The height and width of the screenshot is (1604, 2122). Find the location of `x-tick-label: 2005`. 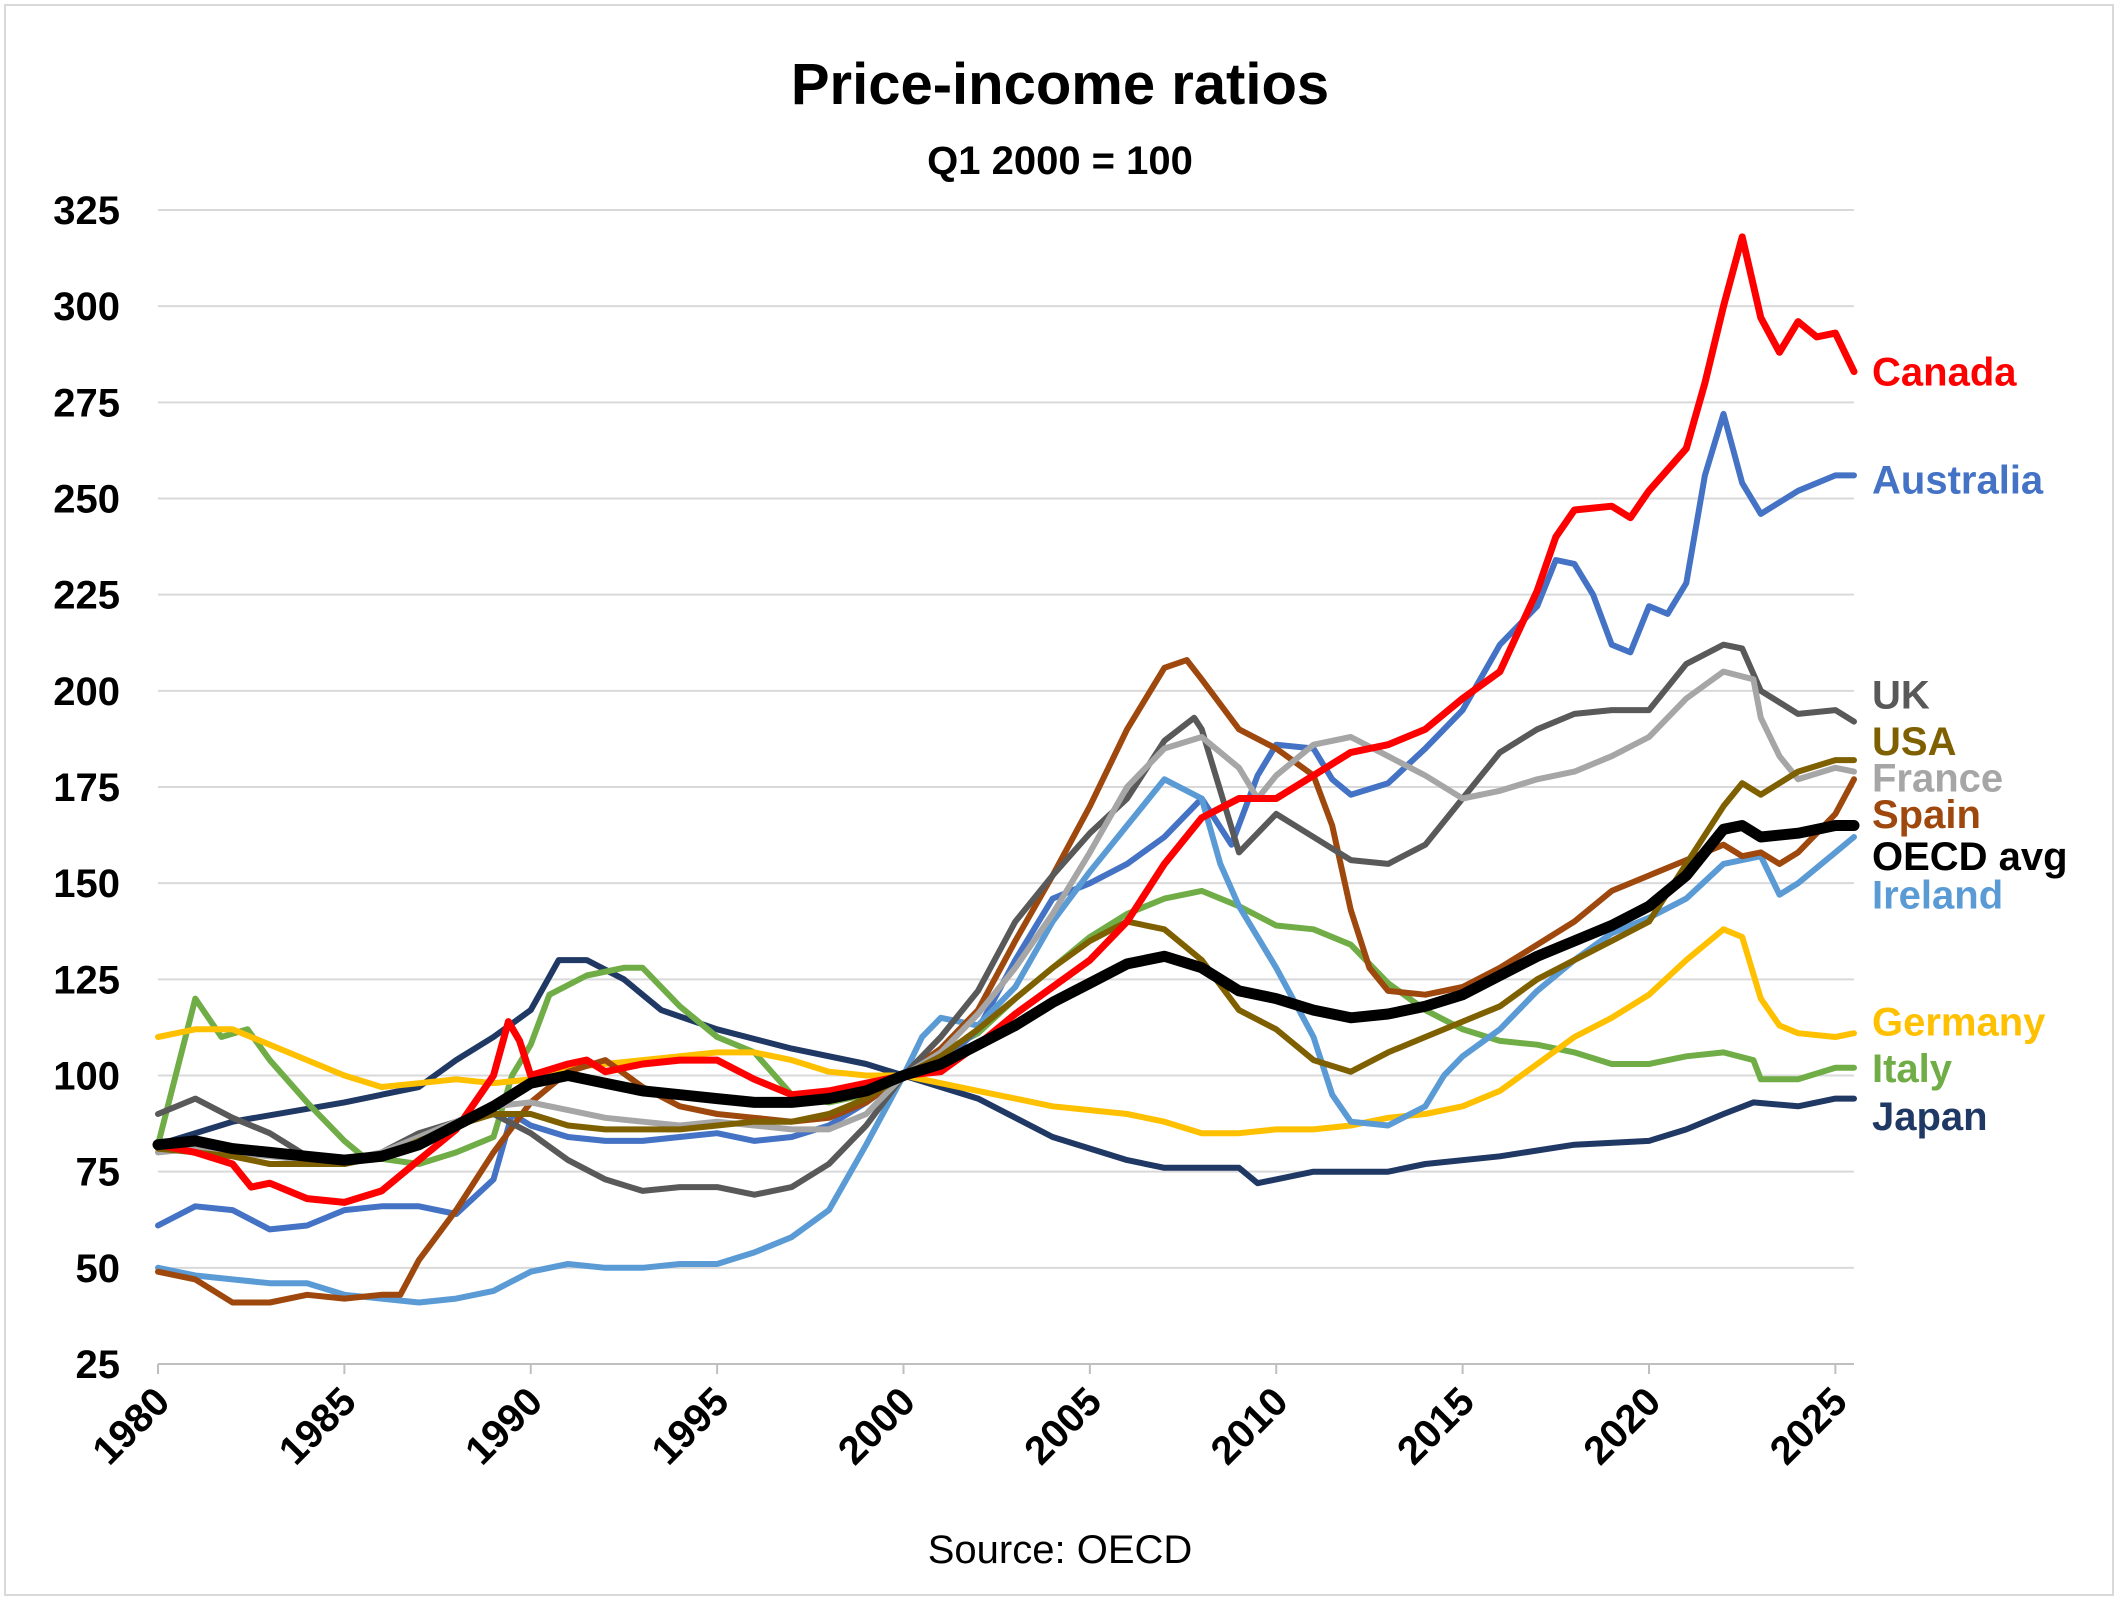

x-tick-label: 2005 is located at coordinates (1063, 1426).